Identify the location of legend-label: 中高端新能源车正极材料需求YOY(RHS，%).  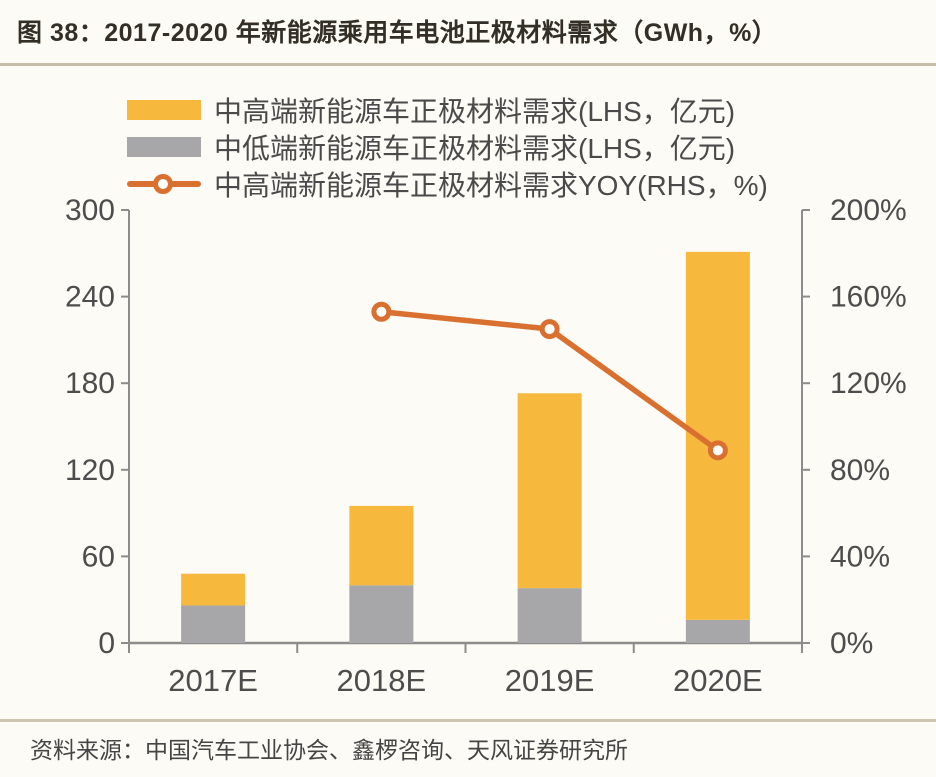
(491, 185).